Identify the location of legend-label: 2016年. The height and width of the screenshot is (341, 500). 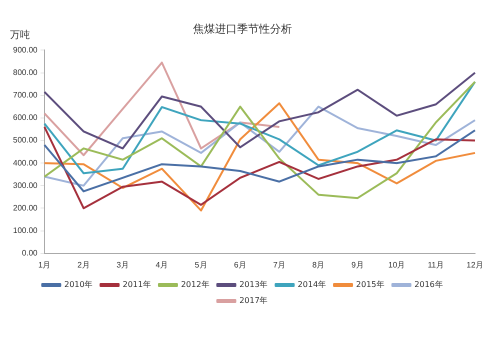
(428, 285).